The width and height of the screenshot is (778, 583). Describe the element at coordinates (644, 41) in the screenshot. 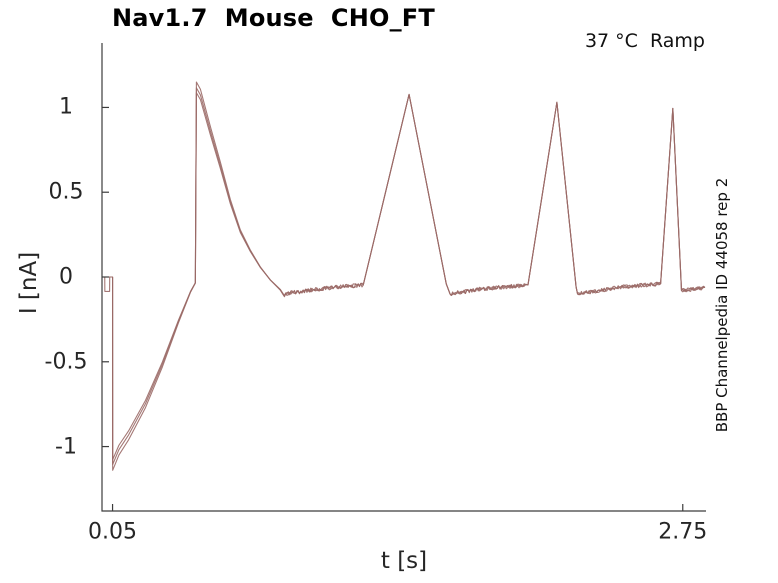

I see `temperature-ramp-annotation: 37 °C Ramp` at that location.